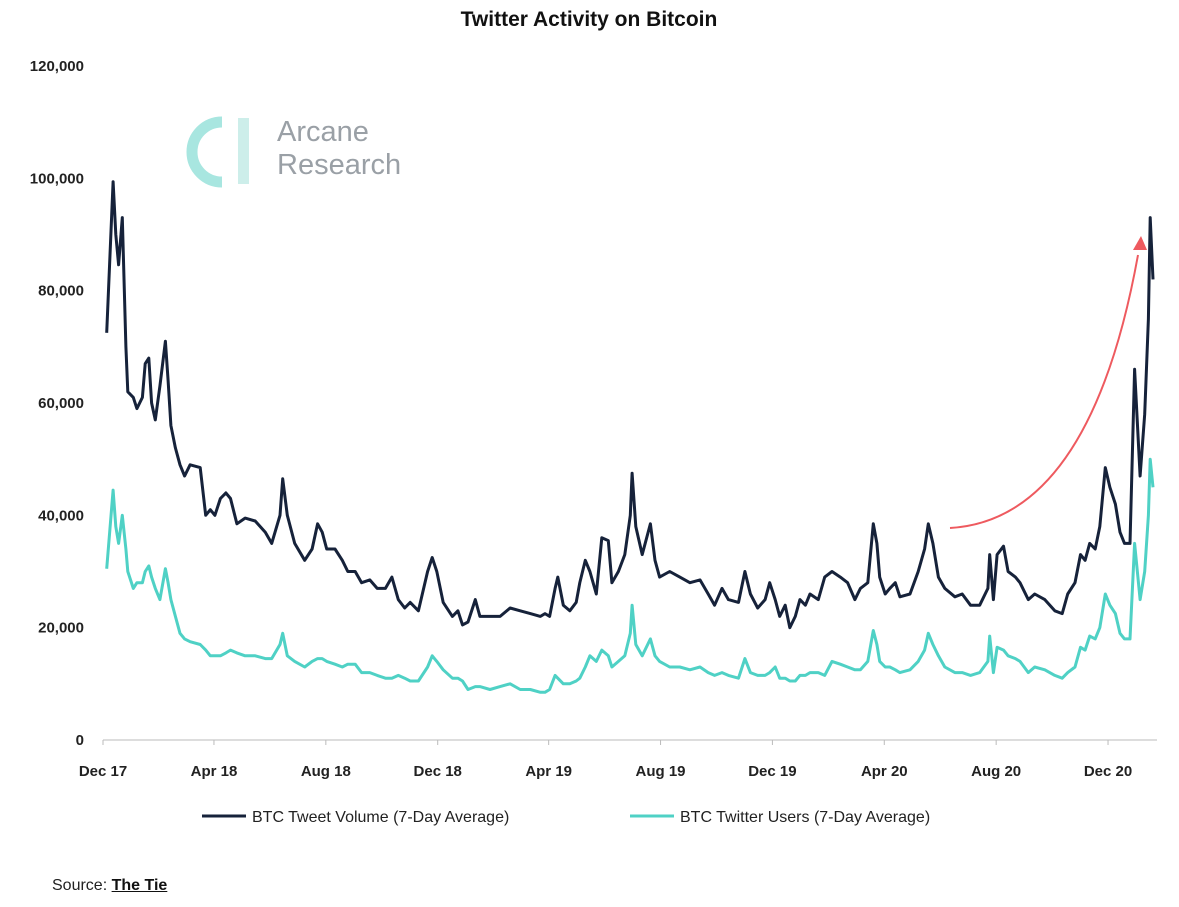 The height and width of the screenshot is (907, 1179). I want to click on x-tick-label: Dec 20, so click(1108, 771).